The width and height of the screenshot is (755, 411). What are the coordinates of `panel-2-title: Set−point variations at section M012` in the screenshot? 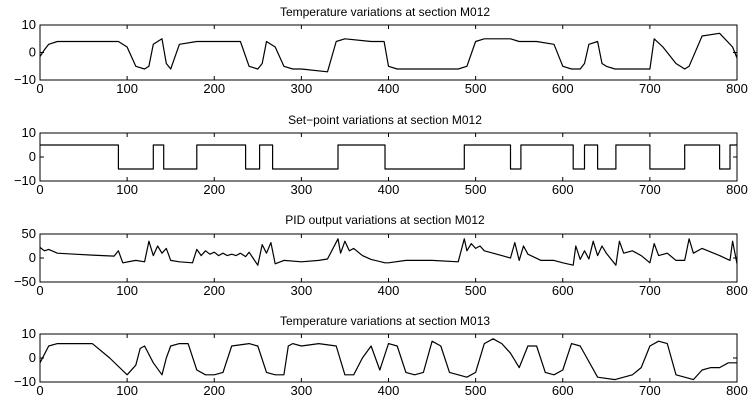 It's located at (385, 120).